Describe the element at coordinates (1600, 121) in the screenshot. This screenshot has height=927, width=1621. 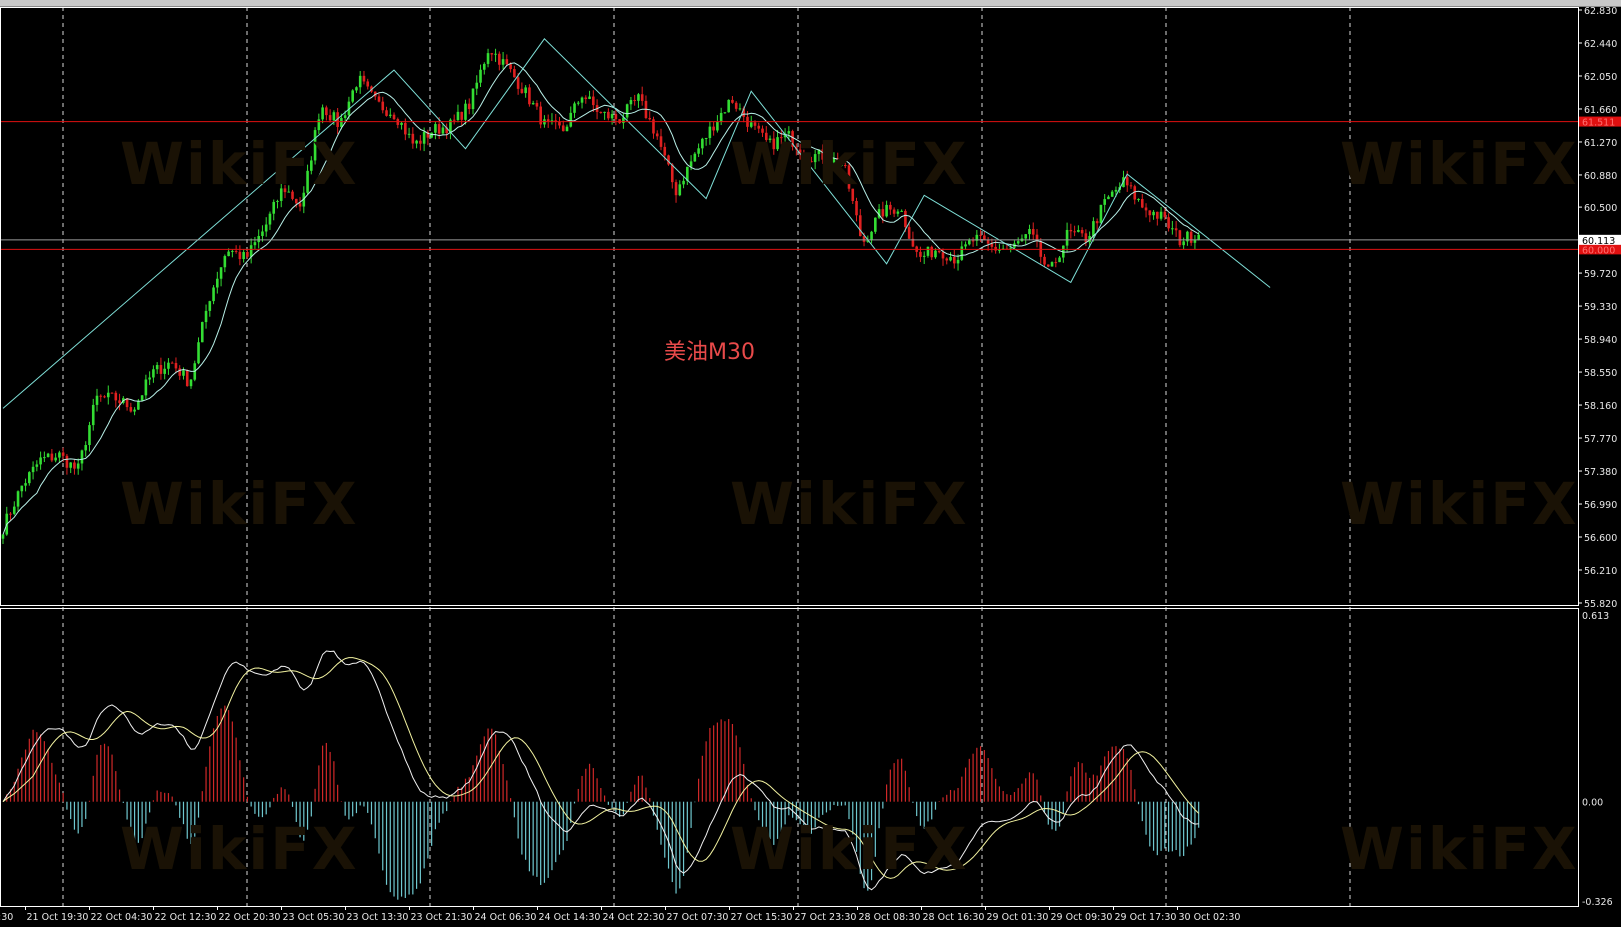
I see `price-label-bg` at that location.